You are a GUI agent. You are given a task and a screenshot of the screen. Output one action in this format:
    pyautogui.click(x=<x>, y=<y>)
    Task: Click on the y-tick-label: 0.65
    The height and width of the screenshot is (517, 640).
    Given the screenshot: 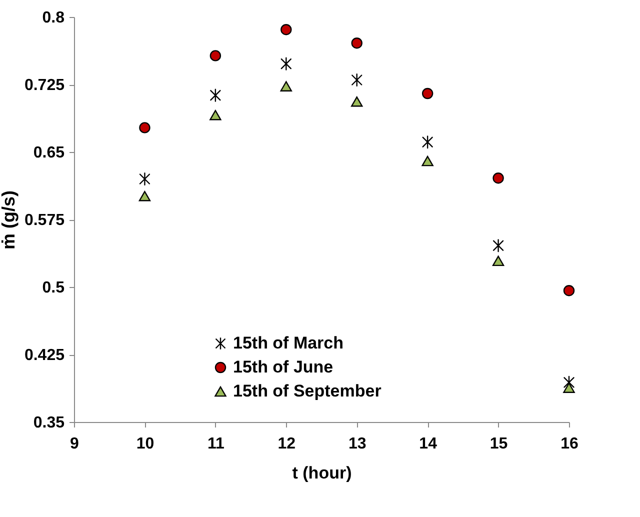 What is the action you would take?
    pyautogui.click(x=49, y=153)
    